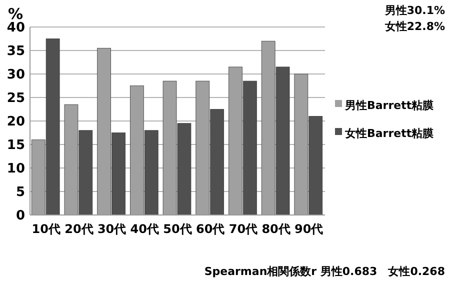 This screenshot has height=285, width=453. Describe the element at coordinates (111, 229) in the screenshot. I see `x-tick-label: 30代` at that location.